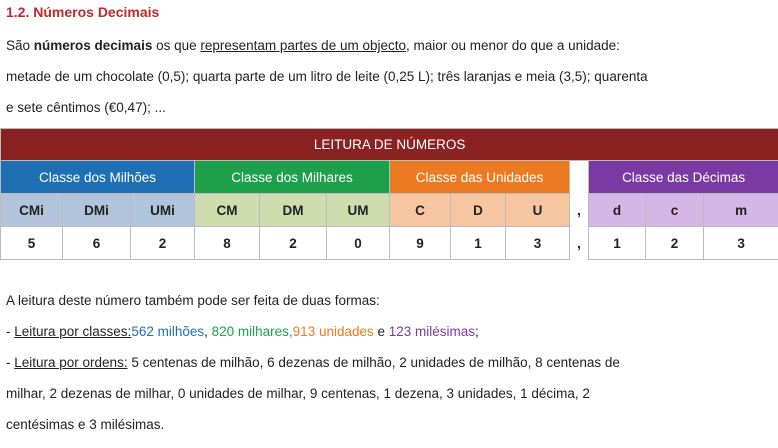  What do you see at coordinates (227, 210) in the screenshot?
I see `header-cell: CM` at bounding box center [227, 210].